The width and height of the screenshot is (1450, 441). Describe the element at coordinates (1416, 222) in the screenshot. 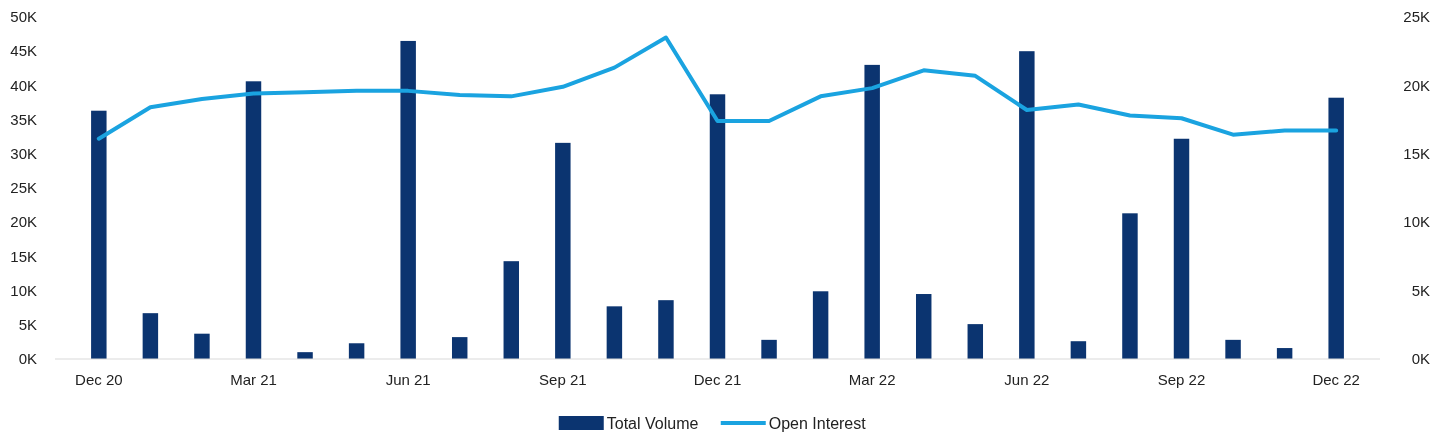

I see `y2-tick-label: 10K` at that location.